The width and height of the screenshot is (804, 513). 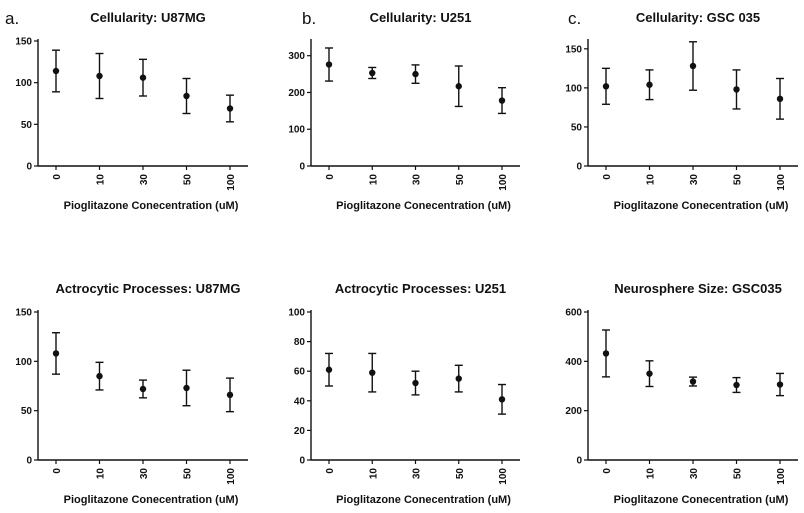 What do you see at coordinates (420, 288) in the screenshot?
I see `chart-title: Actrocytic Processes: U251` at bounding box center [420, 288].